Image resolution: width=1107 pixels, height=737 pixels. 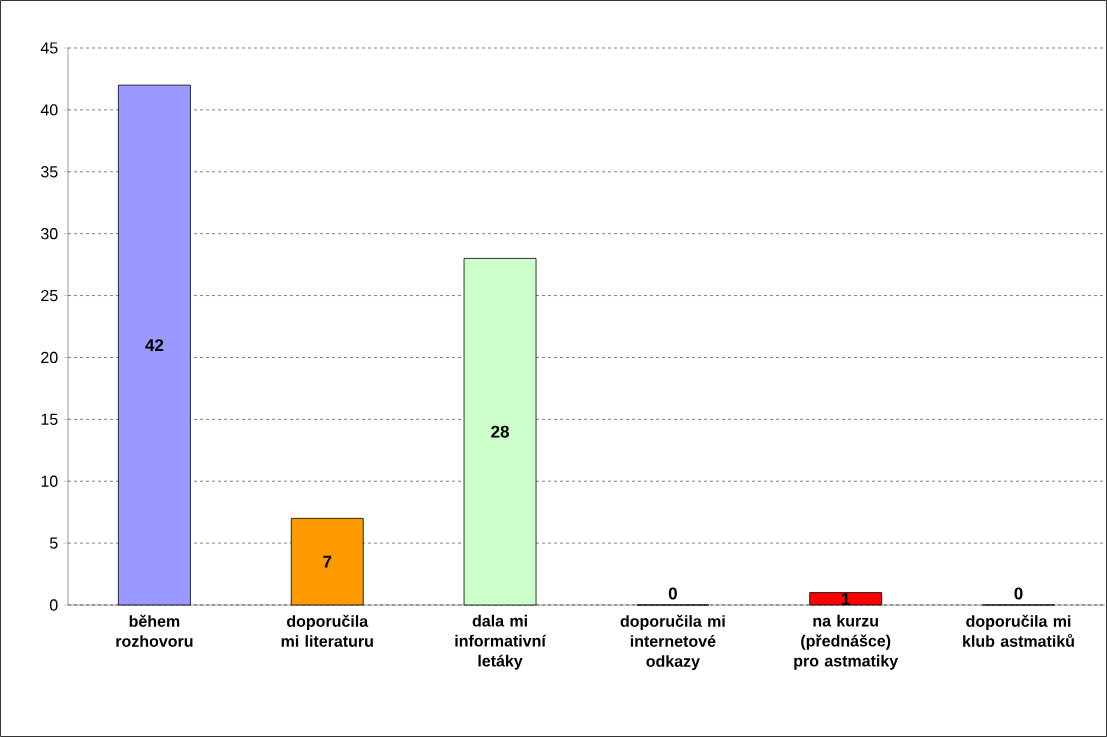 What do you see at coordinates (49, 419) in the screenshot?
I see `y-tick-label: 15` at bounding box center [49, 419].